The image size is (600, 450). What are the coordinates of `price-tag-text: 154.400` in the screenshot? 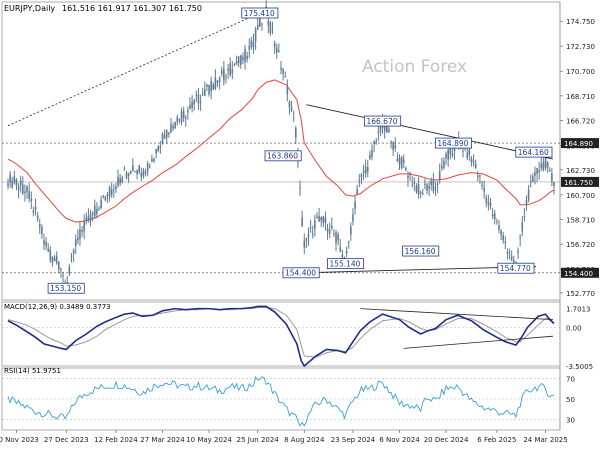 It's located at (578, 274).